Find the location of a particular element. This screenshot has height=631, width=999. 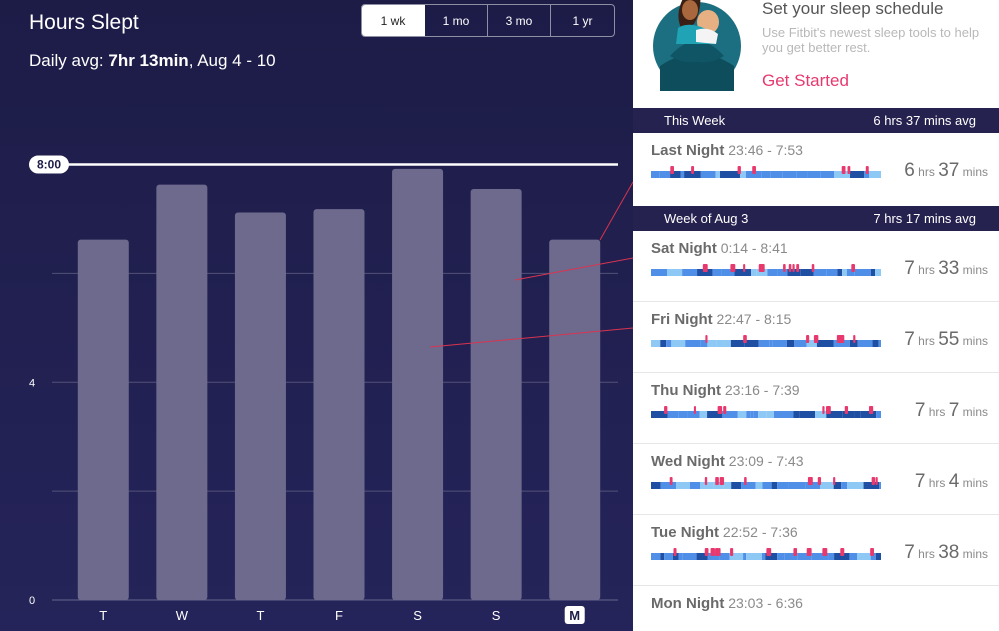

night-row-tue: Tue Night 22:52 - 7:36 7 hrs 38 mins is located at coordinates (816, 551).